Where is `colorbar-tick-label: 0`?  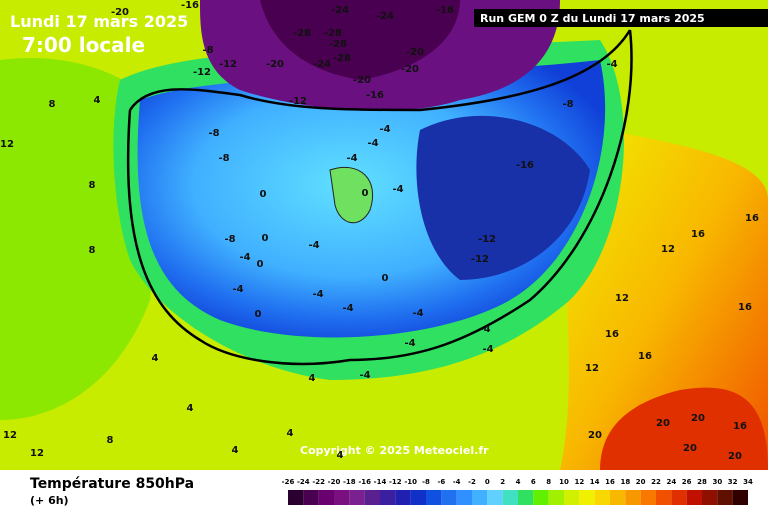
colorbar-tick-label: 0 is located at coordinates (487, 482).